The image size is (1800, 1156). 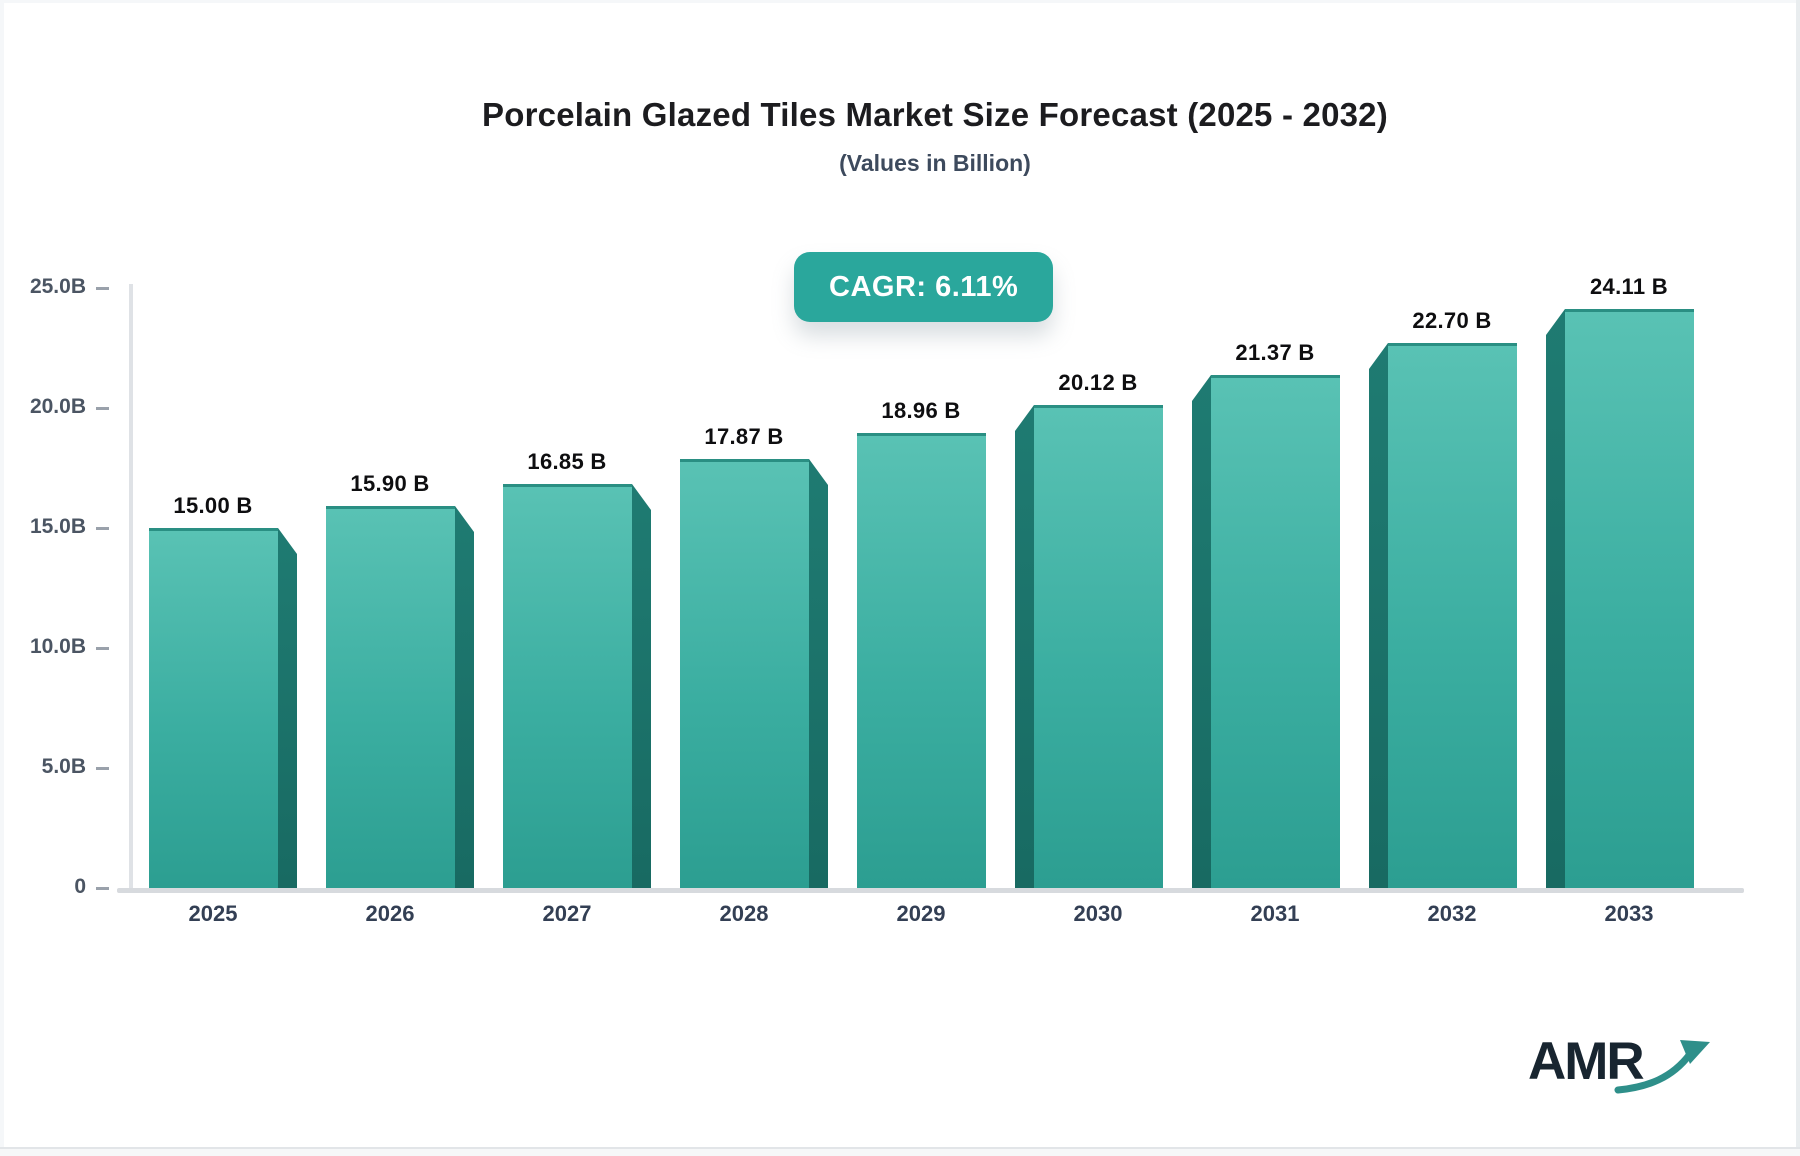 What do you see at coordinates (1452, 615) in the screenshot?
I see `bar-2032` at bounding box center [1452, 615].